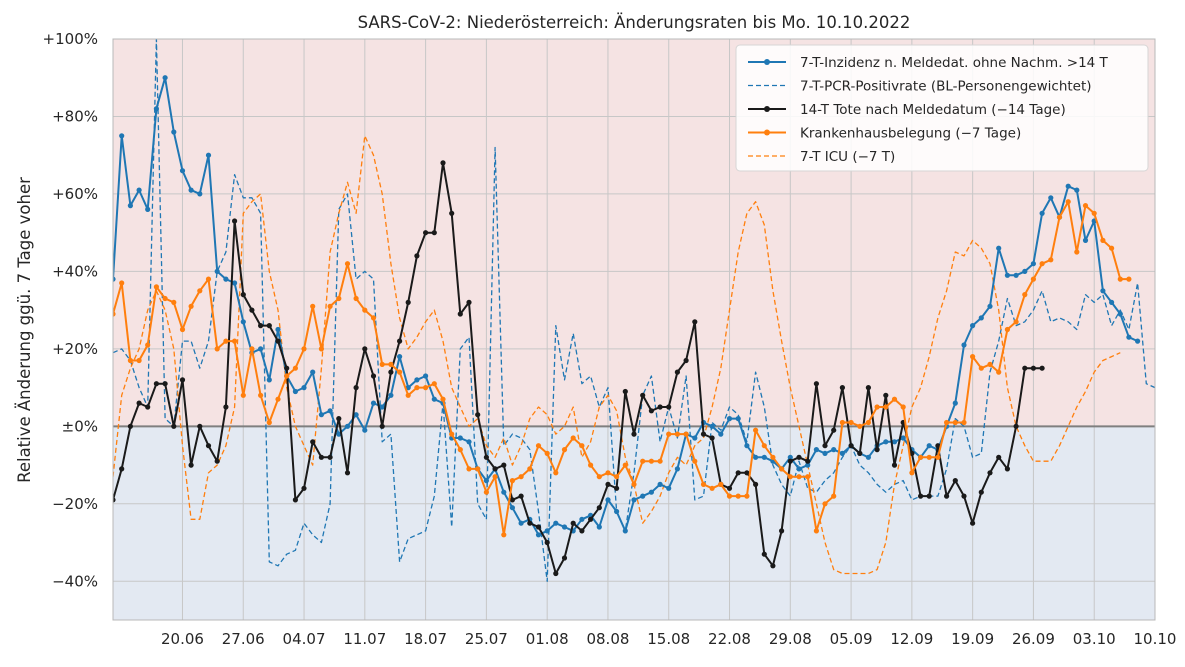 The height and width of the screenshot is (667, 1185). Describe the element at coordinates (1033, 639) in the screenshot. I see `x-tick-label: 26.09` at that location.